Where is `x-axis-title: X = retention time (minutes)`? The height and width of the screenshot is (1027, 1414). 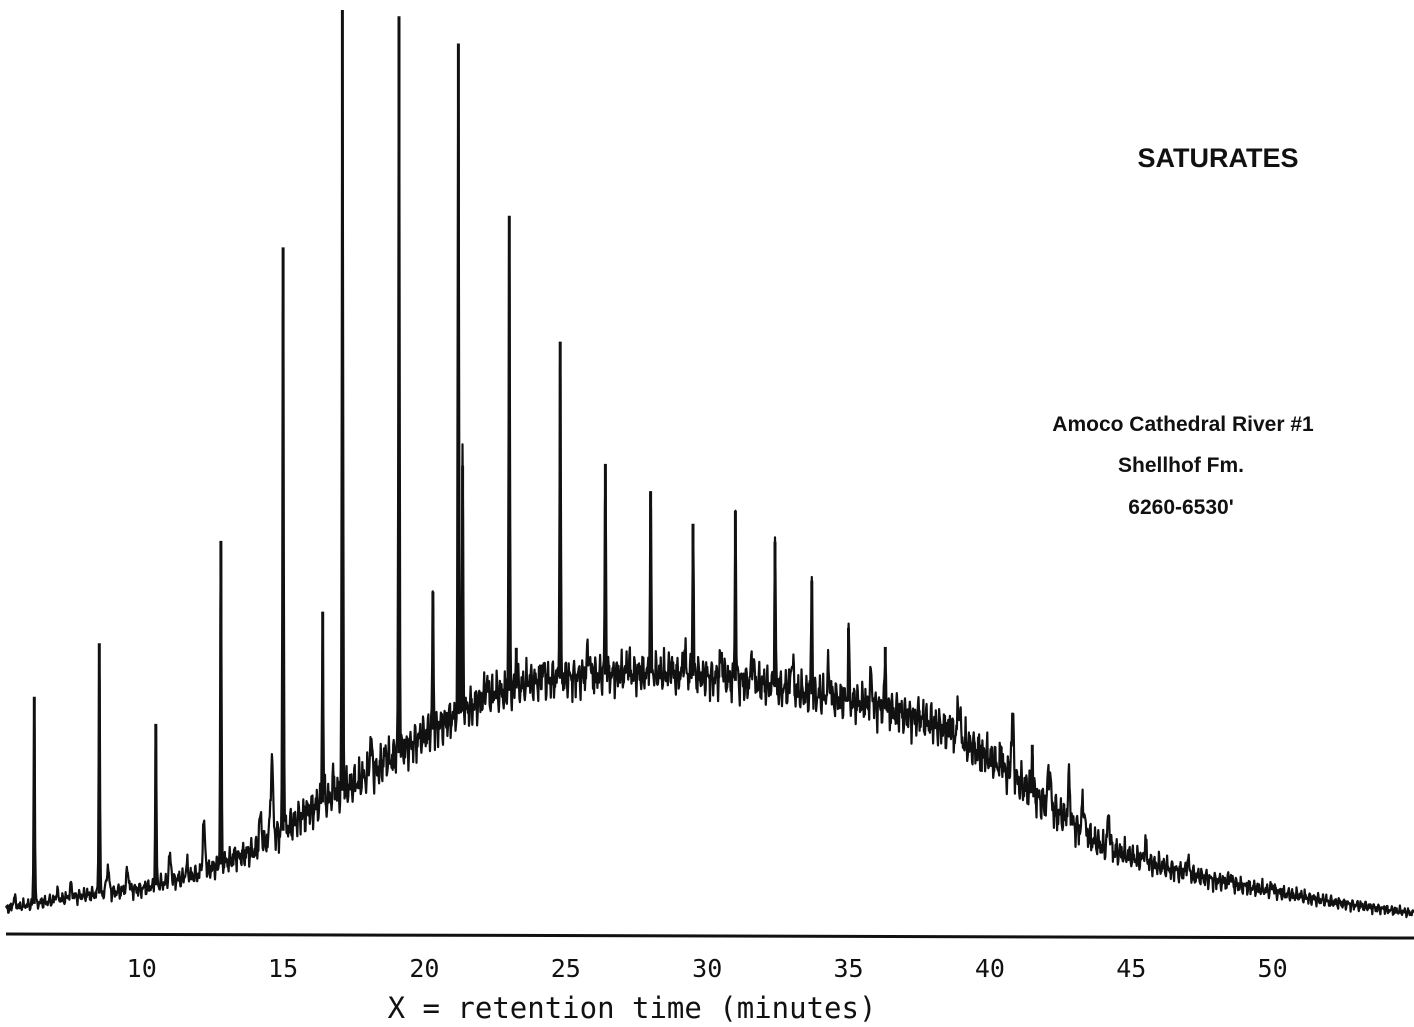 x-axis-title: X = retention time (minutes) is located at coordinates (632, 1008).